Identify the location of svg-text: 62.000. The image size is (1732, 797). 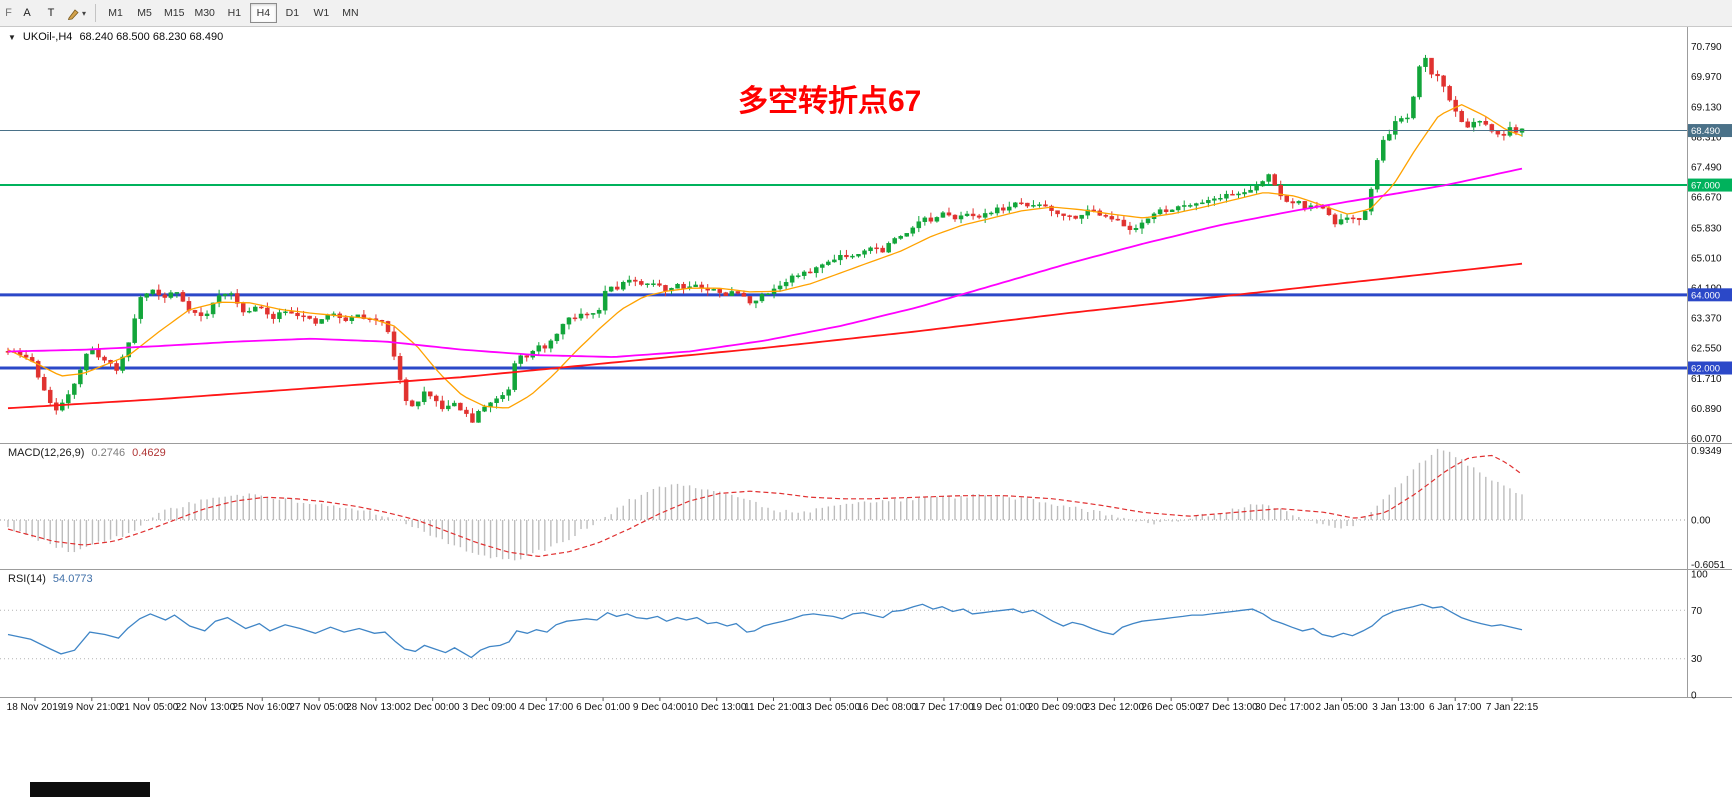
(1705, 368).